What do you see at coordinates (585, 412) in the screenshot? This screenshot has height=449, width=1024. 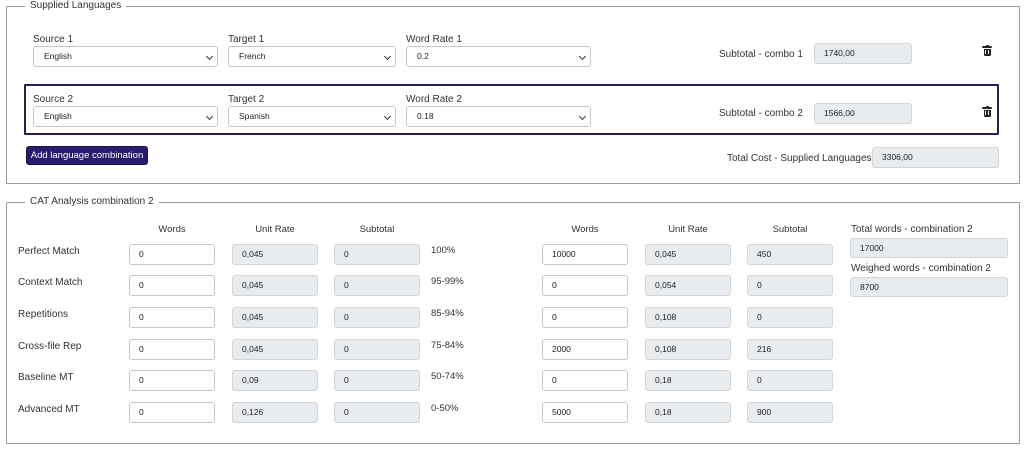 I see `words-input-right: 5000` at bounding box center [585, 412].